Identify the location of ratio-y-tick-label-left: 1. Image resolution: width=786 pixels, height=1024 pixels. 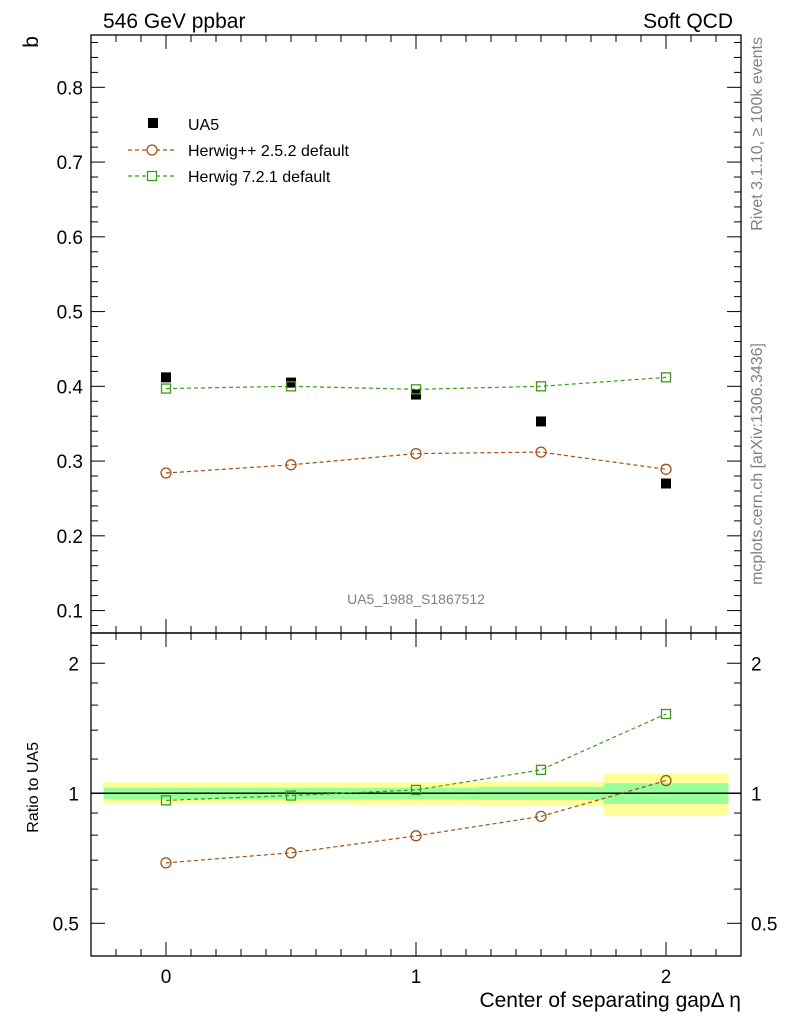
(73, 794).